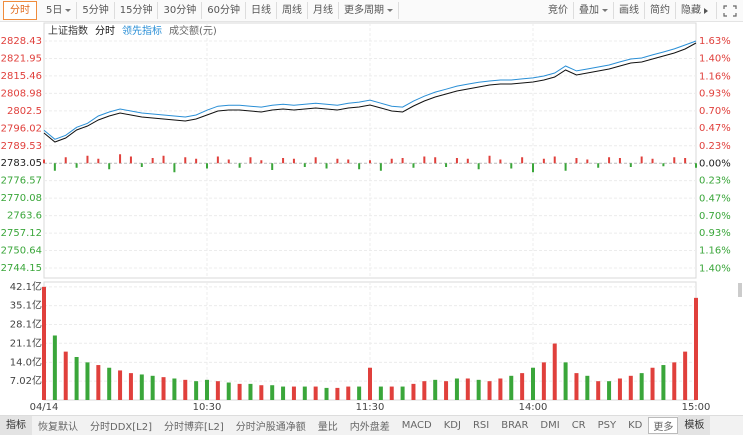 The height and width of the screenshot is (435, 743). What do you see at coordinates (21, 128) in the screenshot?
I see `y-tick-label: 2796.02` at bounding box center [21, 128].